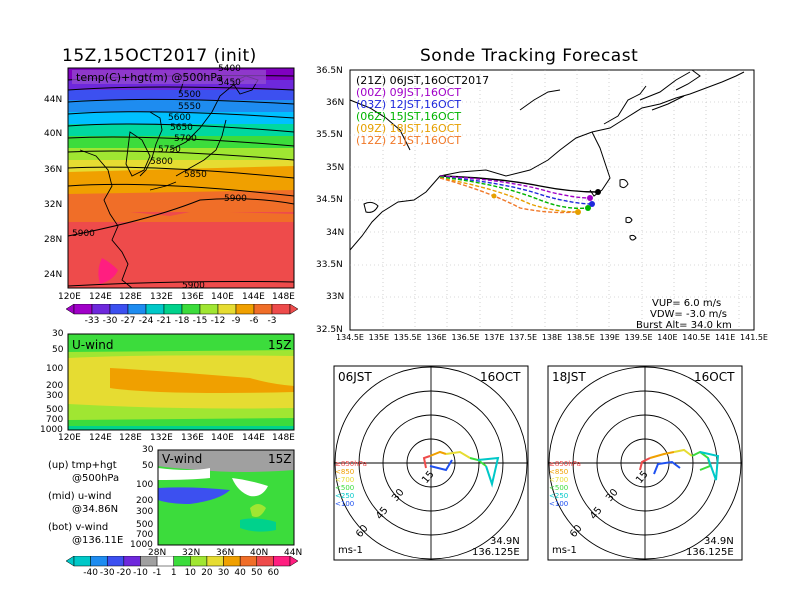  What do you see at coordinates (272, 321) in the screenshot?
I see `colorbar-tick-label: -3` at bounding box center [272, 321].